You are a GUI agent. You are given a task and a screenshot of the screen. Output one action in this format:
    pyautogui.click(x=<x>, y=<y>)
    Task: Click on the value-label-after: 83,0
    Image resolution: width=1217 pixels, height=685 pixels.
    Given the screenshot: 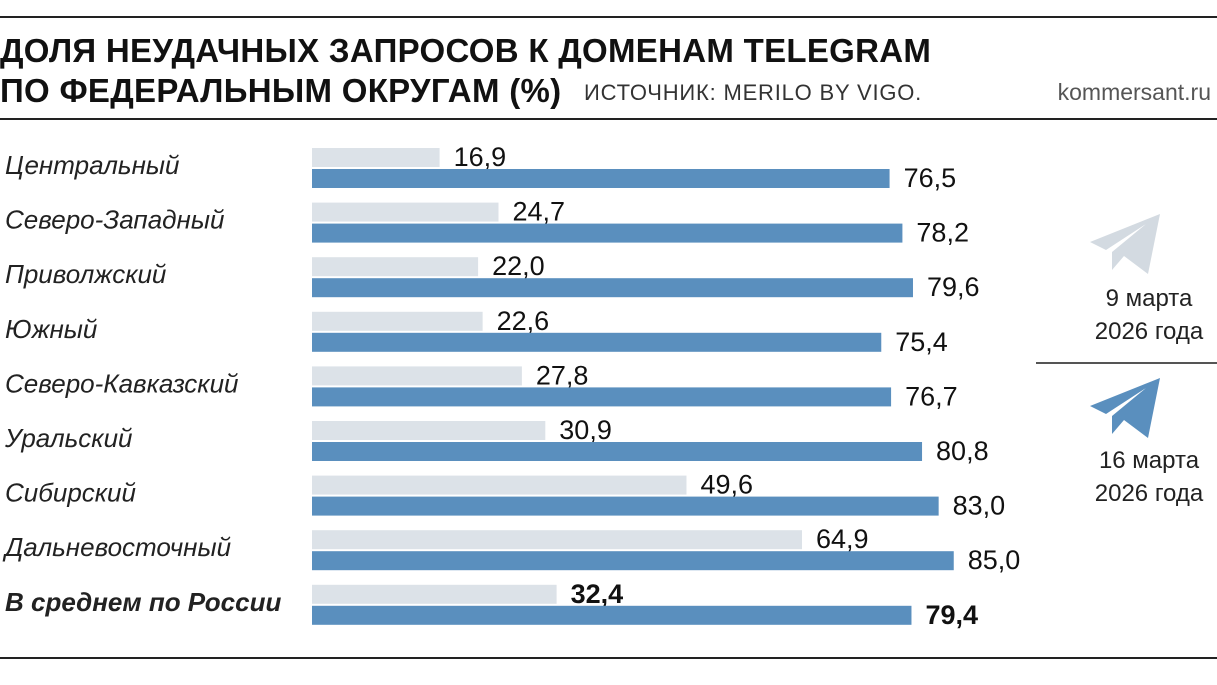 What is the action you would take?
    pyautogui.click(x=979, y=506)
    